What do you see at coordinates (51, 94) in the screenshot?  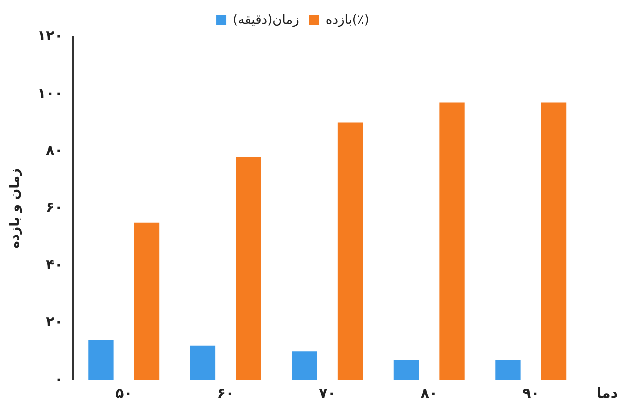 I see `y-tick-label: ۱۰۰` at bounding box center [51, 94].